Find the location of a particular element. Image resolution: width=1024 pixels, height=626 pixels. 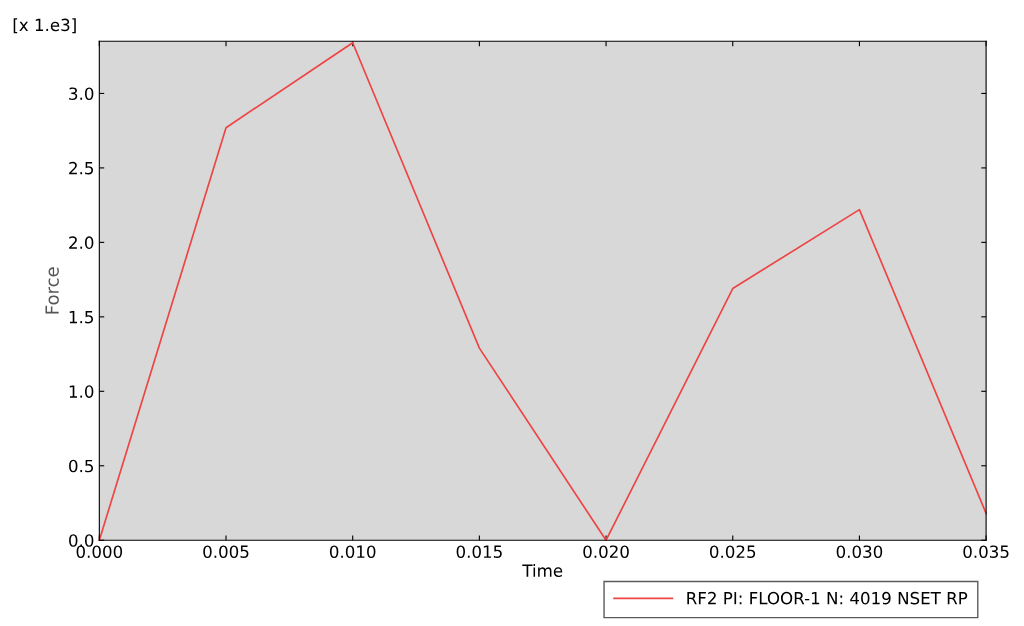

y-tick-label: 1.5 is located at coordinates (81, 317).